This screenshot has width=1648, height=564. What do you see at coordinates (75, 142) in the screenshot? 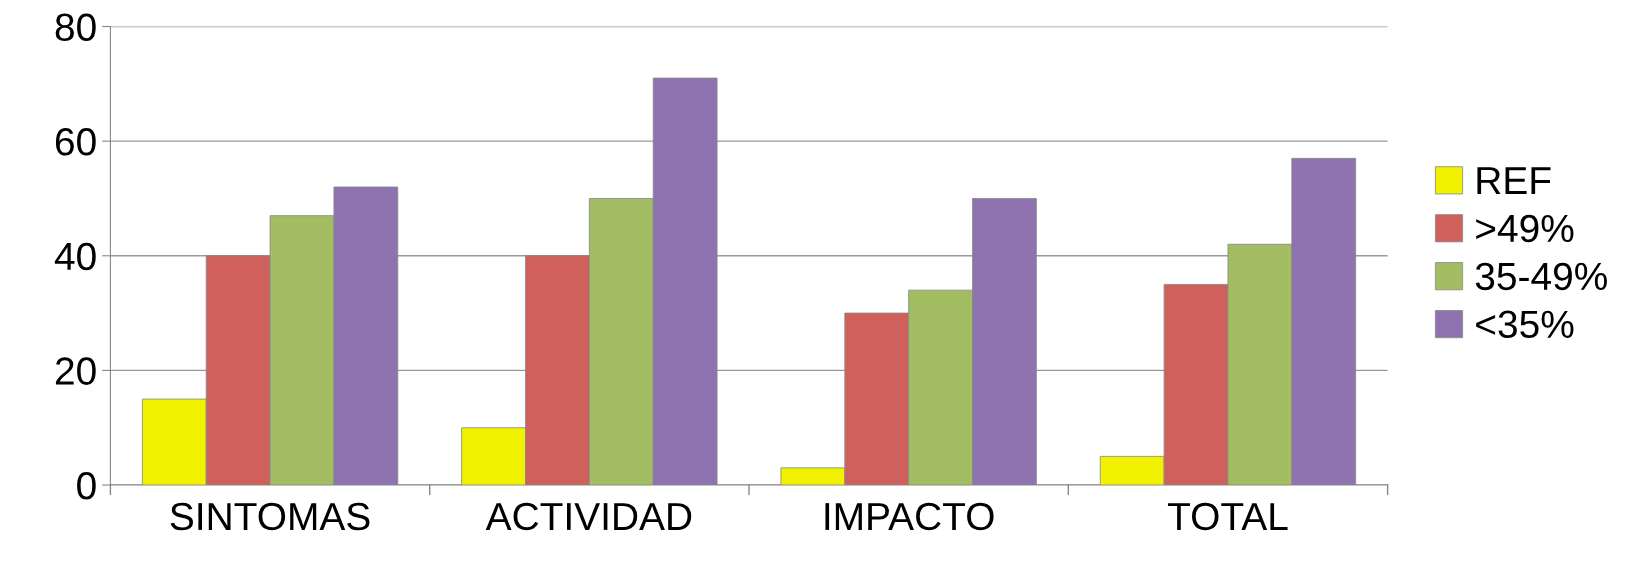
I see `y-tick-label: 60` at bounding box center [75, 142].